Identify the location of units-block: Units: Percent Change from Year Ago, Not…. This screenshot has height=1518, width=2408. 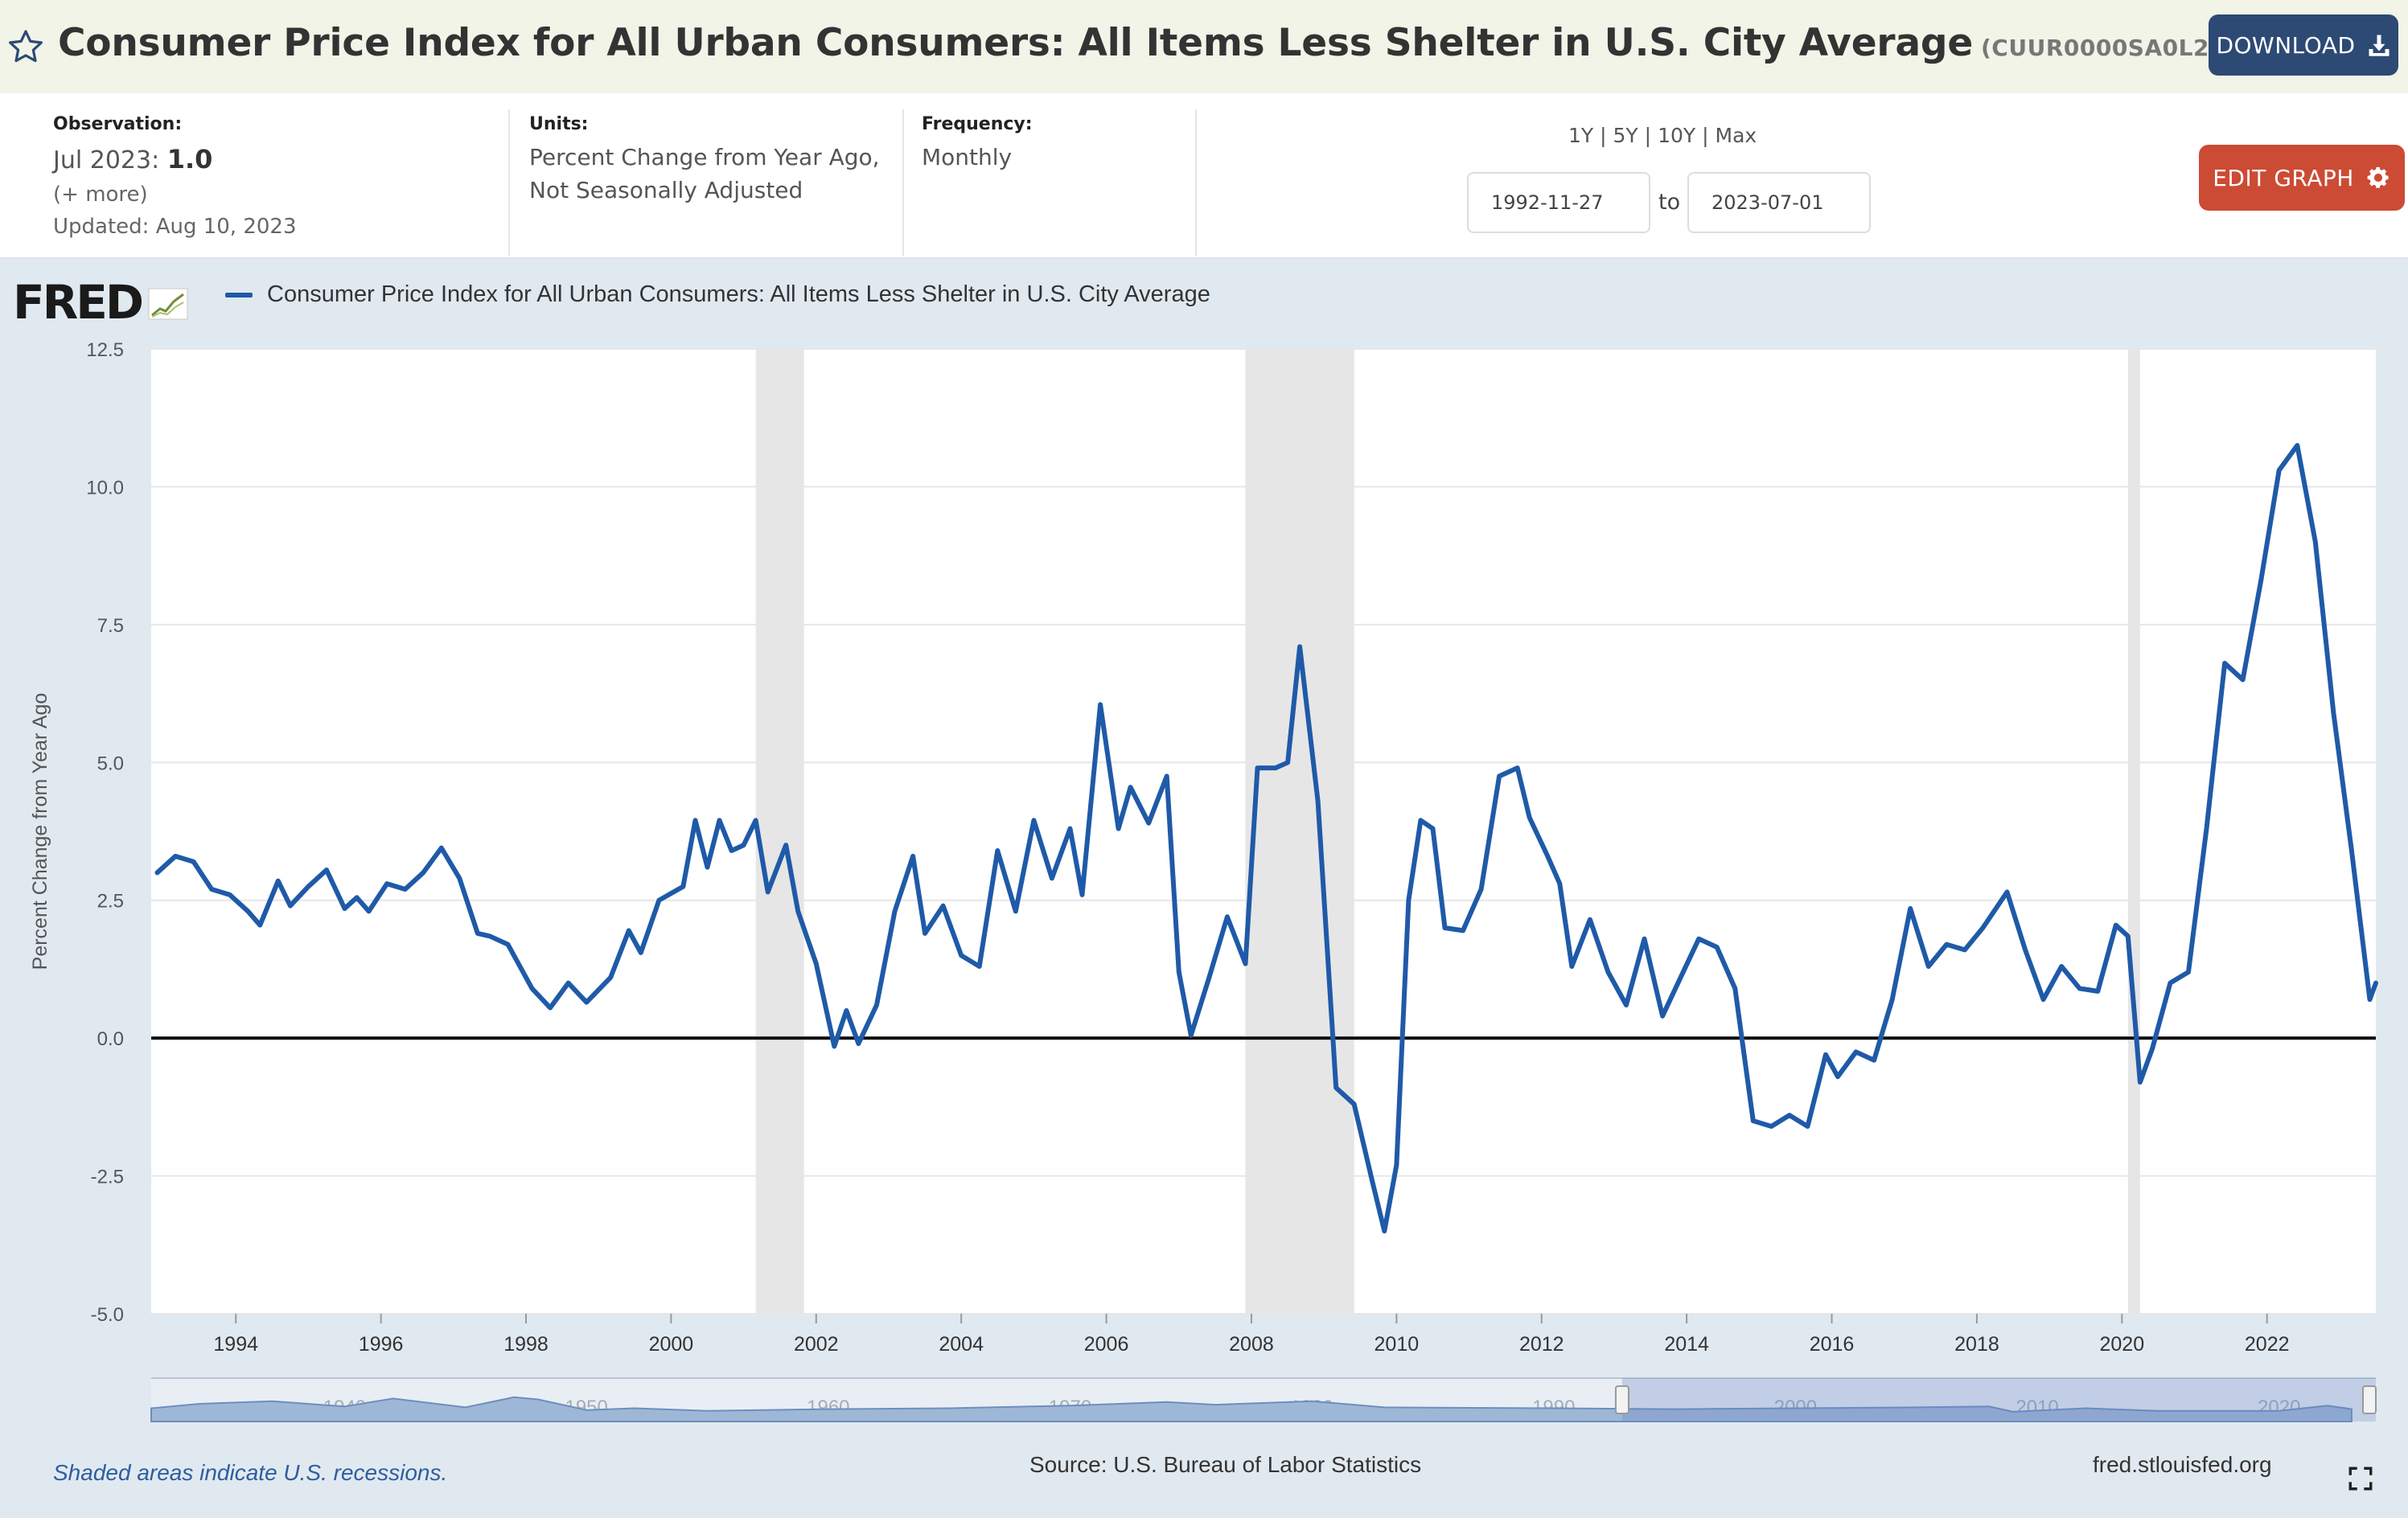
(704, 158).